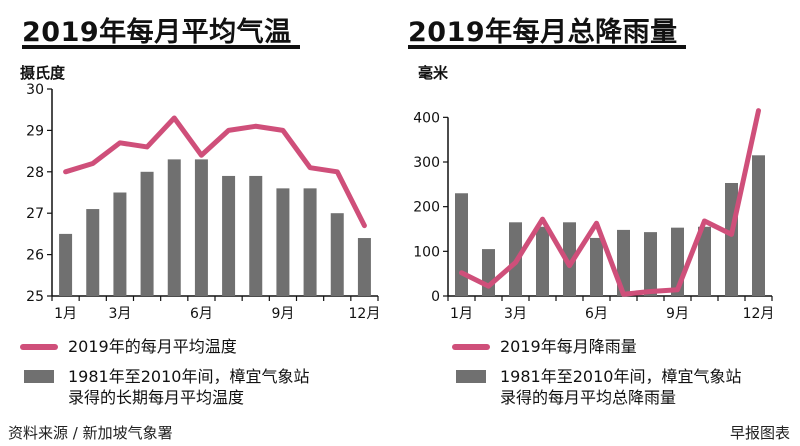 The width and height of the screenshot is (800, 446). What do you see at coordinates (568, 346) in the screenshot?
I see `legend-text: 2019年每月降雨量` at bounding box center [568, 346].